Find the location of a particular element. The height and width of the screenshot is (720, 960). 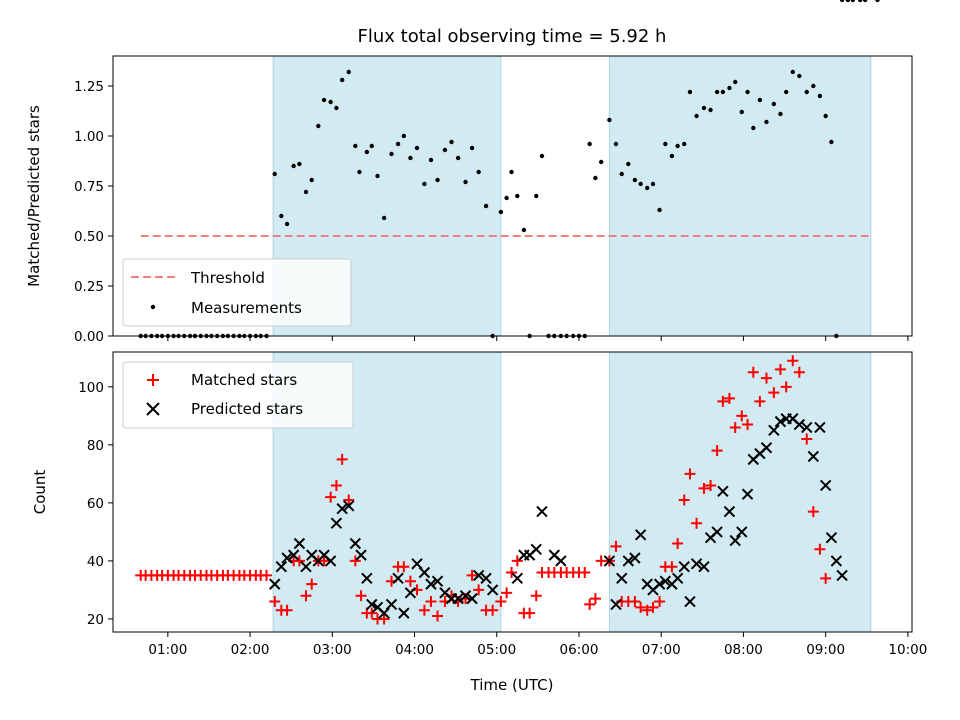

y-tick-label: 20 is located at coordinates (95, 620).